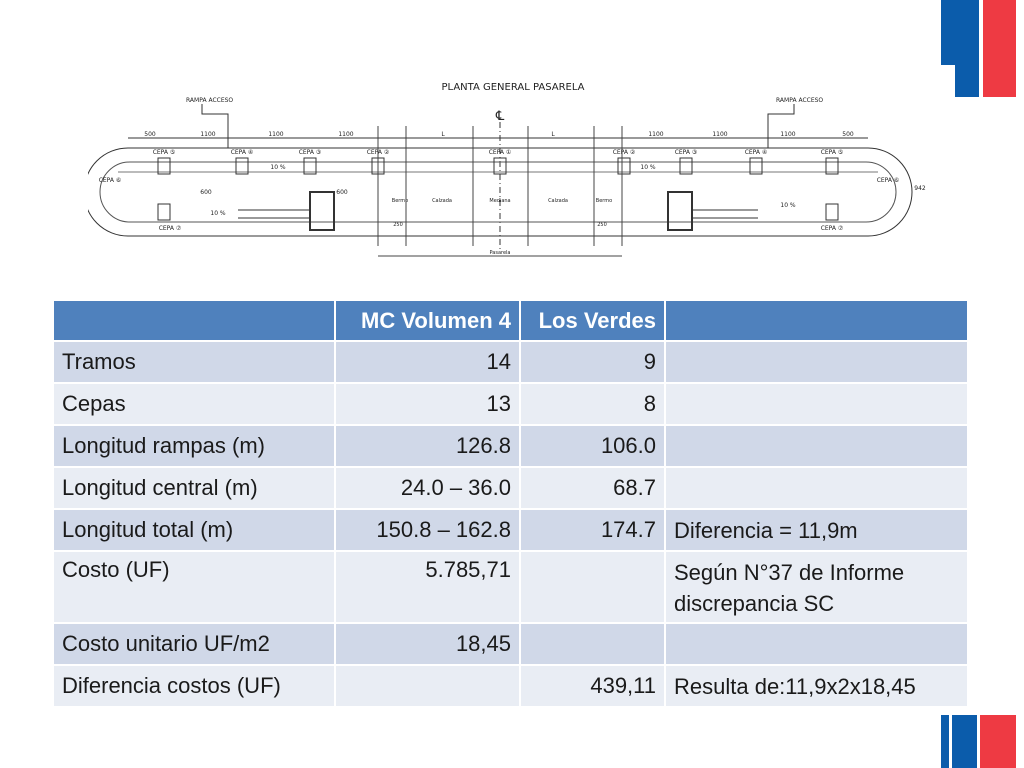 The width and height of the screenshot is (1024, 768). I want to click on cepa-label-left-5: CEPA ⑤, so click(164, 152).